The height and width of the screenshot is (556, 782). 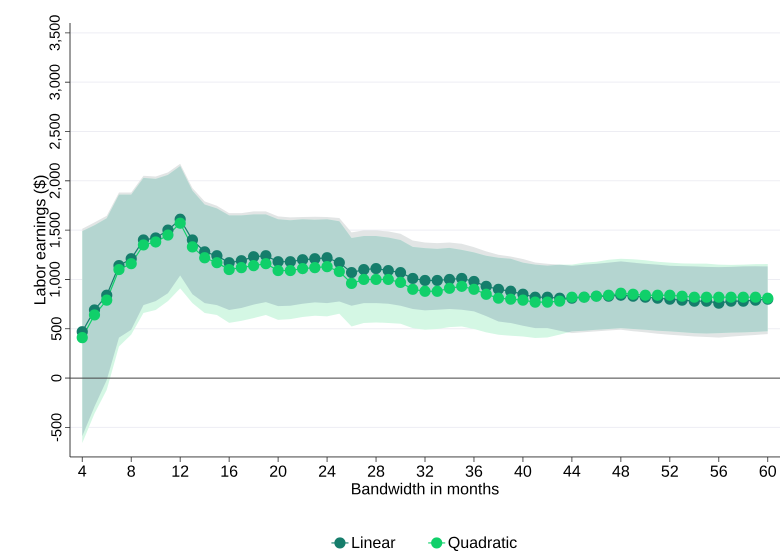 What do you see at coordinates (374, 542) in the screenshot?
I see `legend-label: Linear` at bounding box center [374, 542].